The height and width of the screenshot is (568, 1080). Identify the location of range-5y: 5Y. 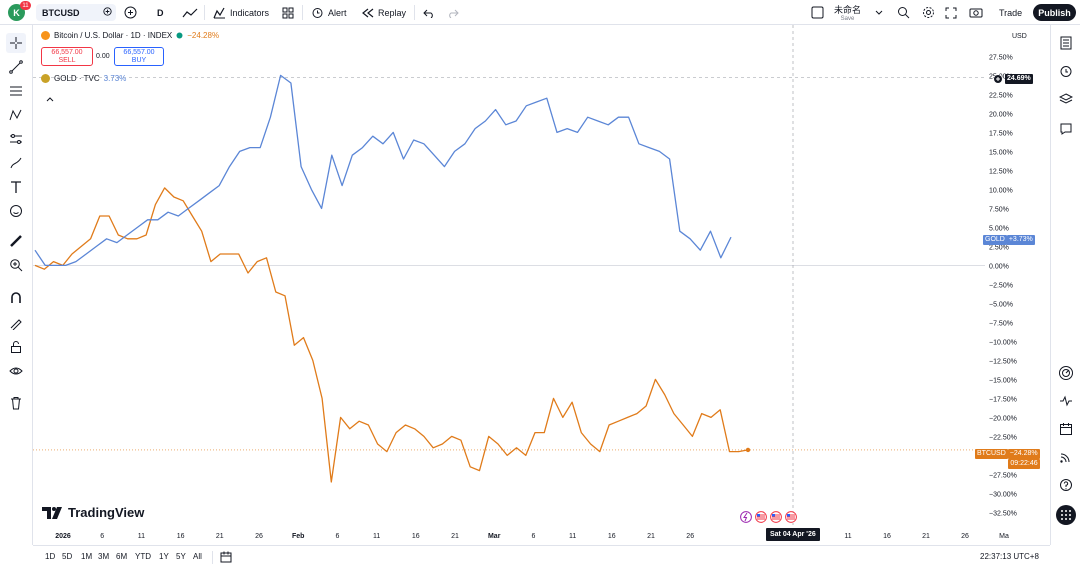
(181, 556).